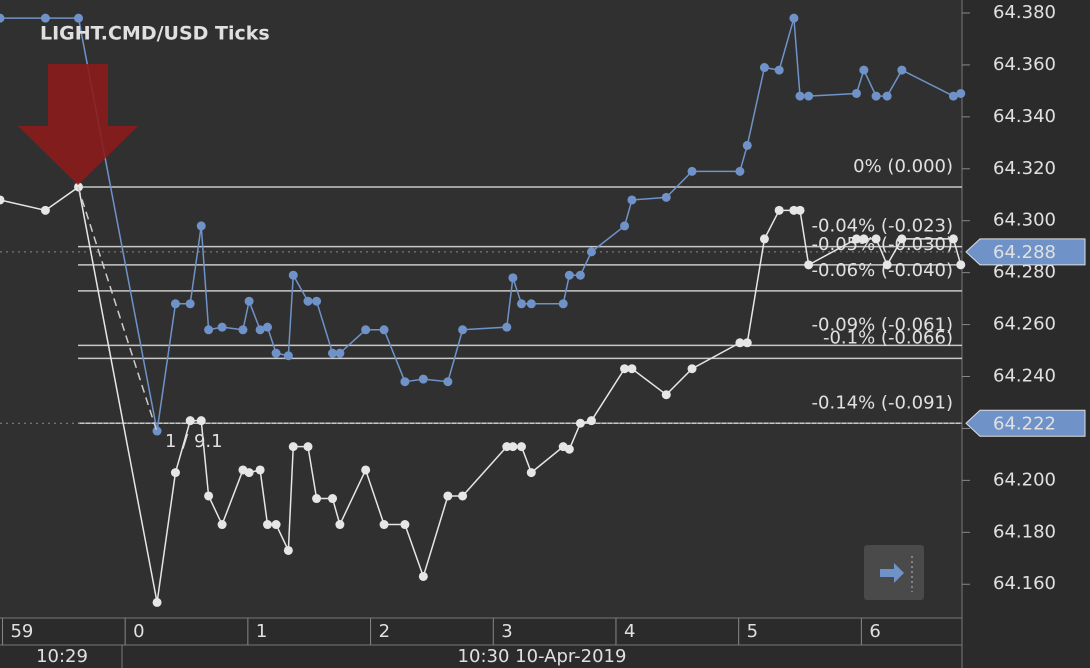  I want to click on y-tick-label: 64.160, so click(1024, 583).